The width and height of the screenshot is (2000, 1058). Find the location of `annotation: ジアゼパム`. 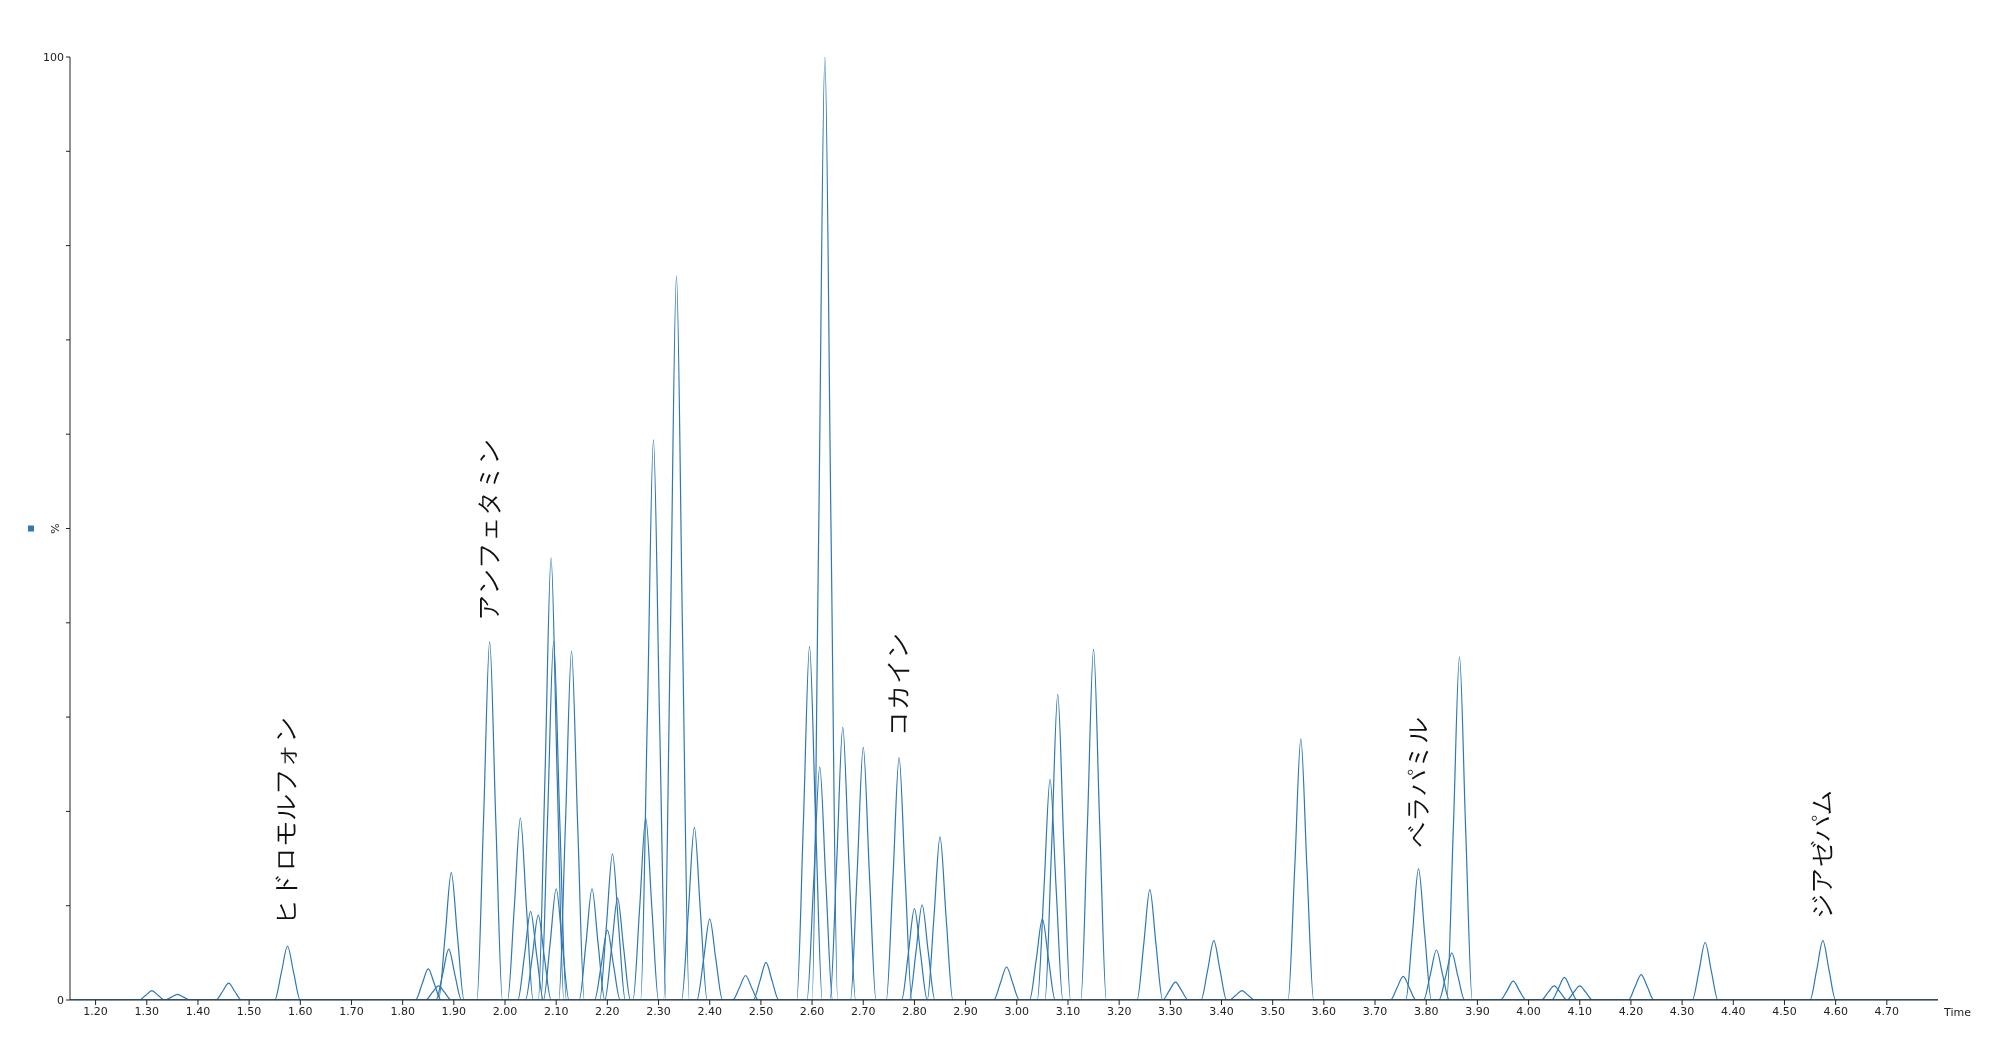

annotation: ジアゼパム is located at coordinates (1821, 853).